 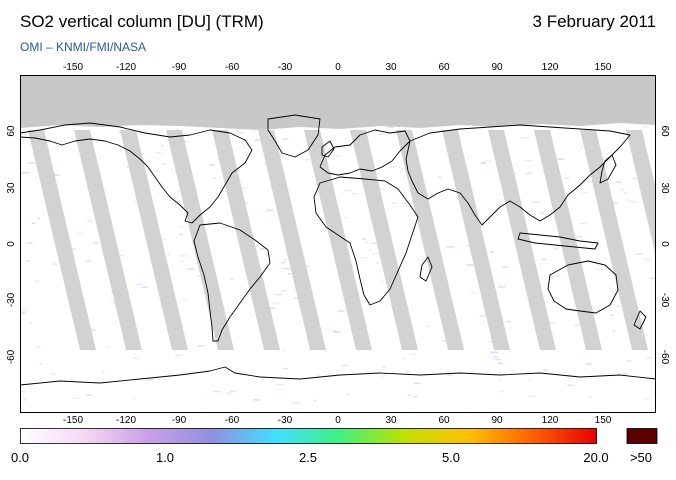 I want to click on japan, so click(x=608, y=169).